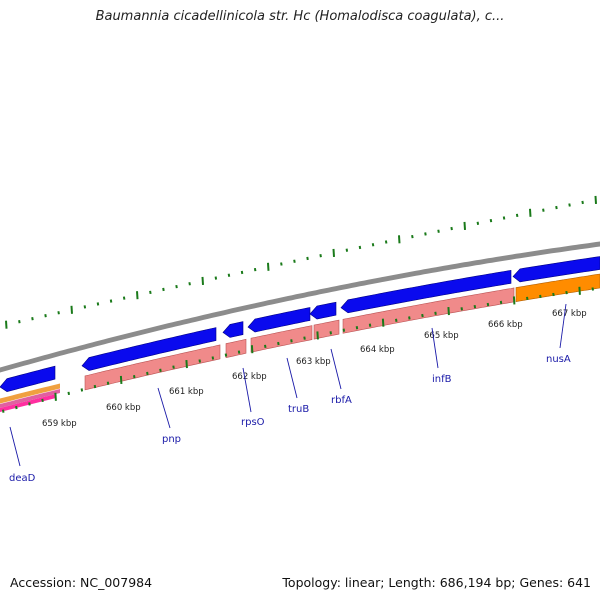 This screenshot has width=600, height=600. What do you see at coordinates (341, 400) in the screenshot?
I see `gene-label-rbfA: rbfA` at bounding box center [341, 400].